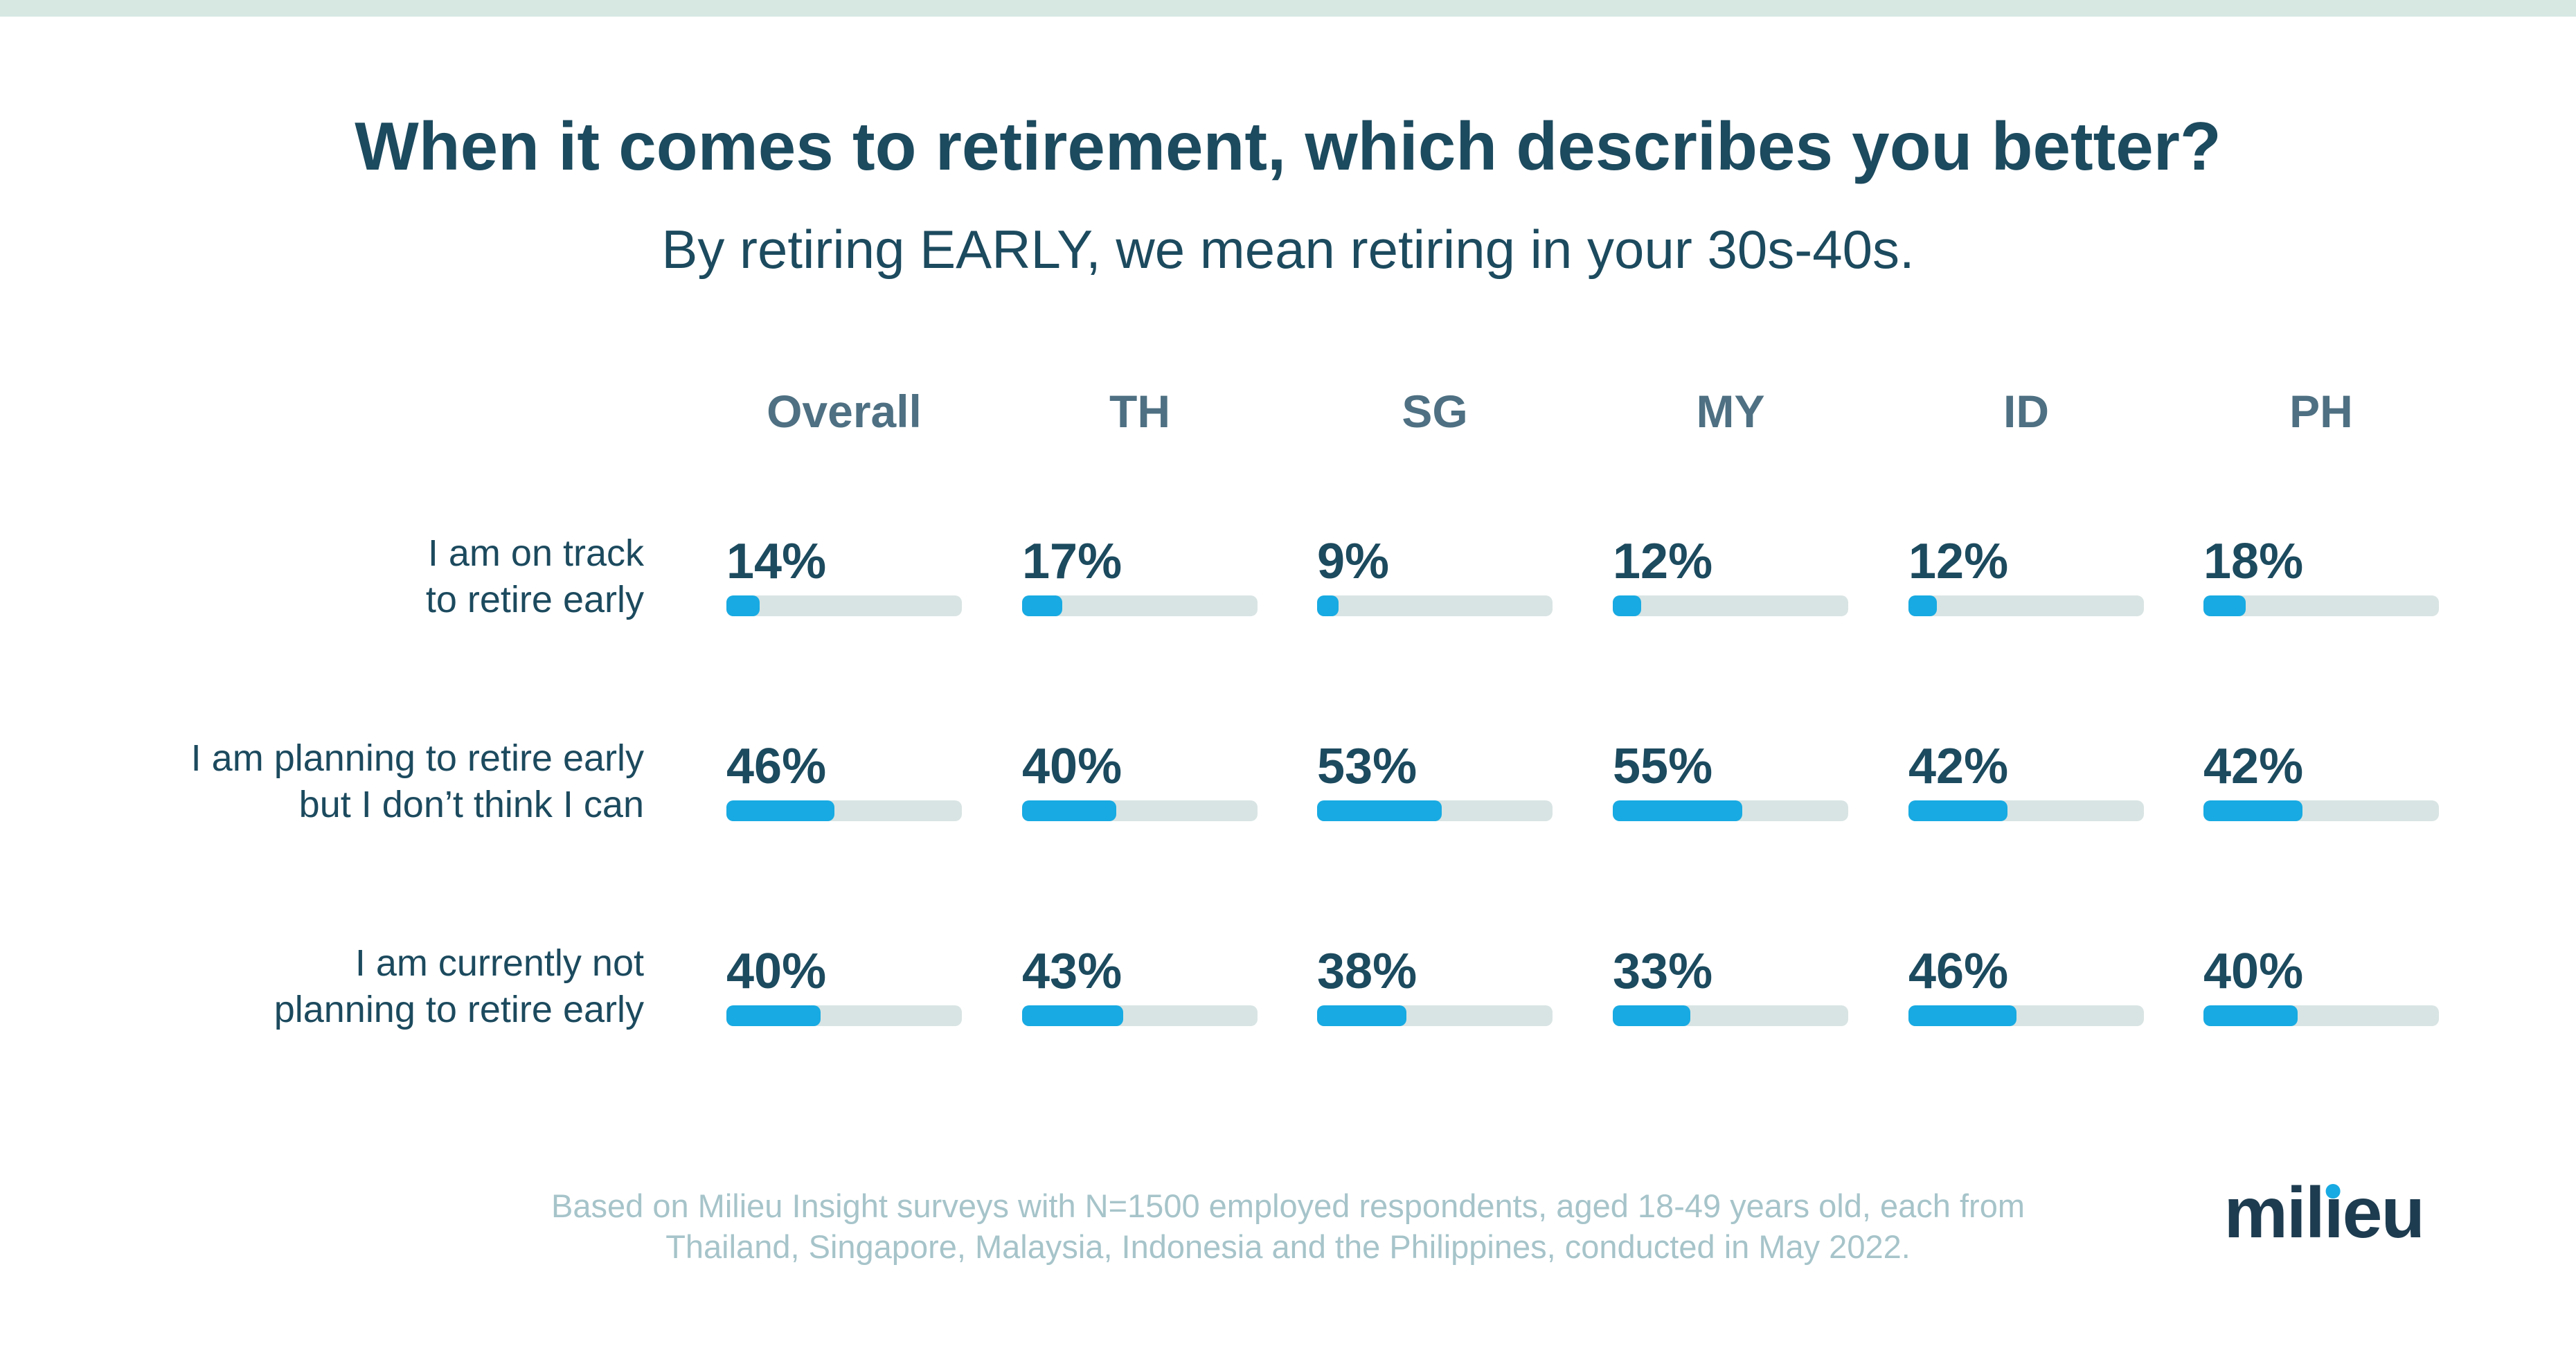 The image size is (2576, 1346). What do you see at coordinates (2333, 1191) in the screenshot?
I see `logo-blue-dot-icon` at bounding box center [2333, 1191].